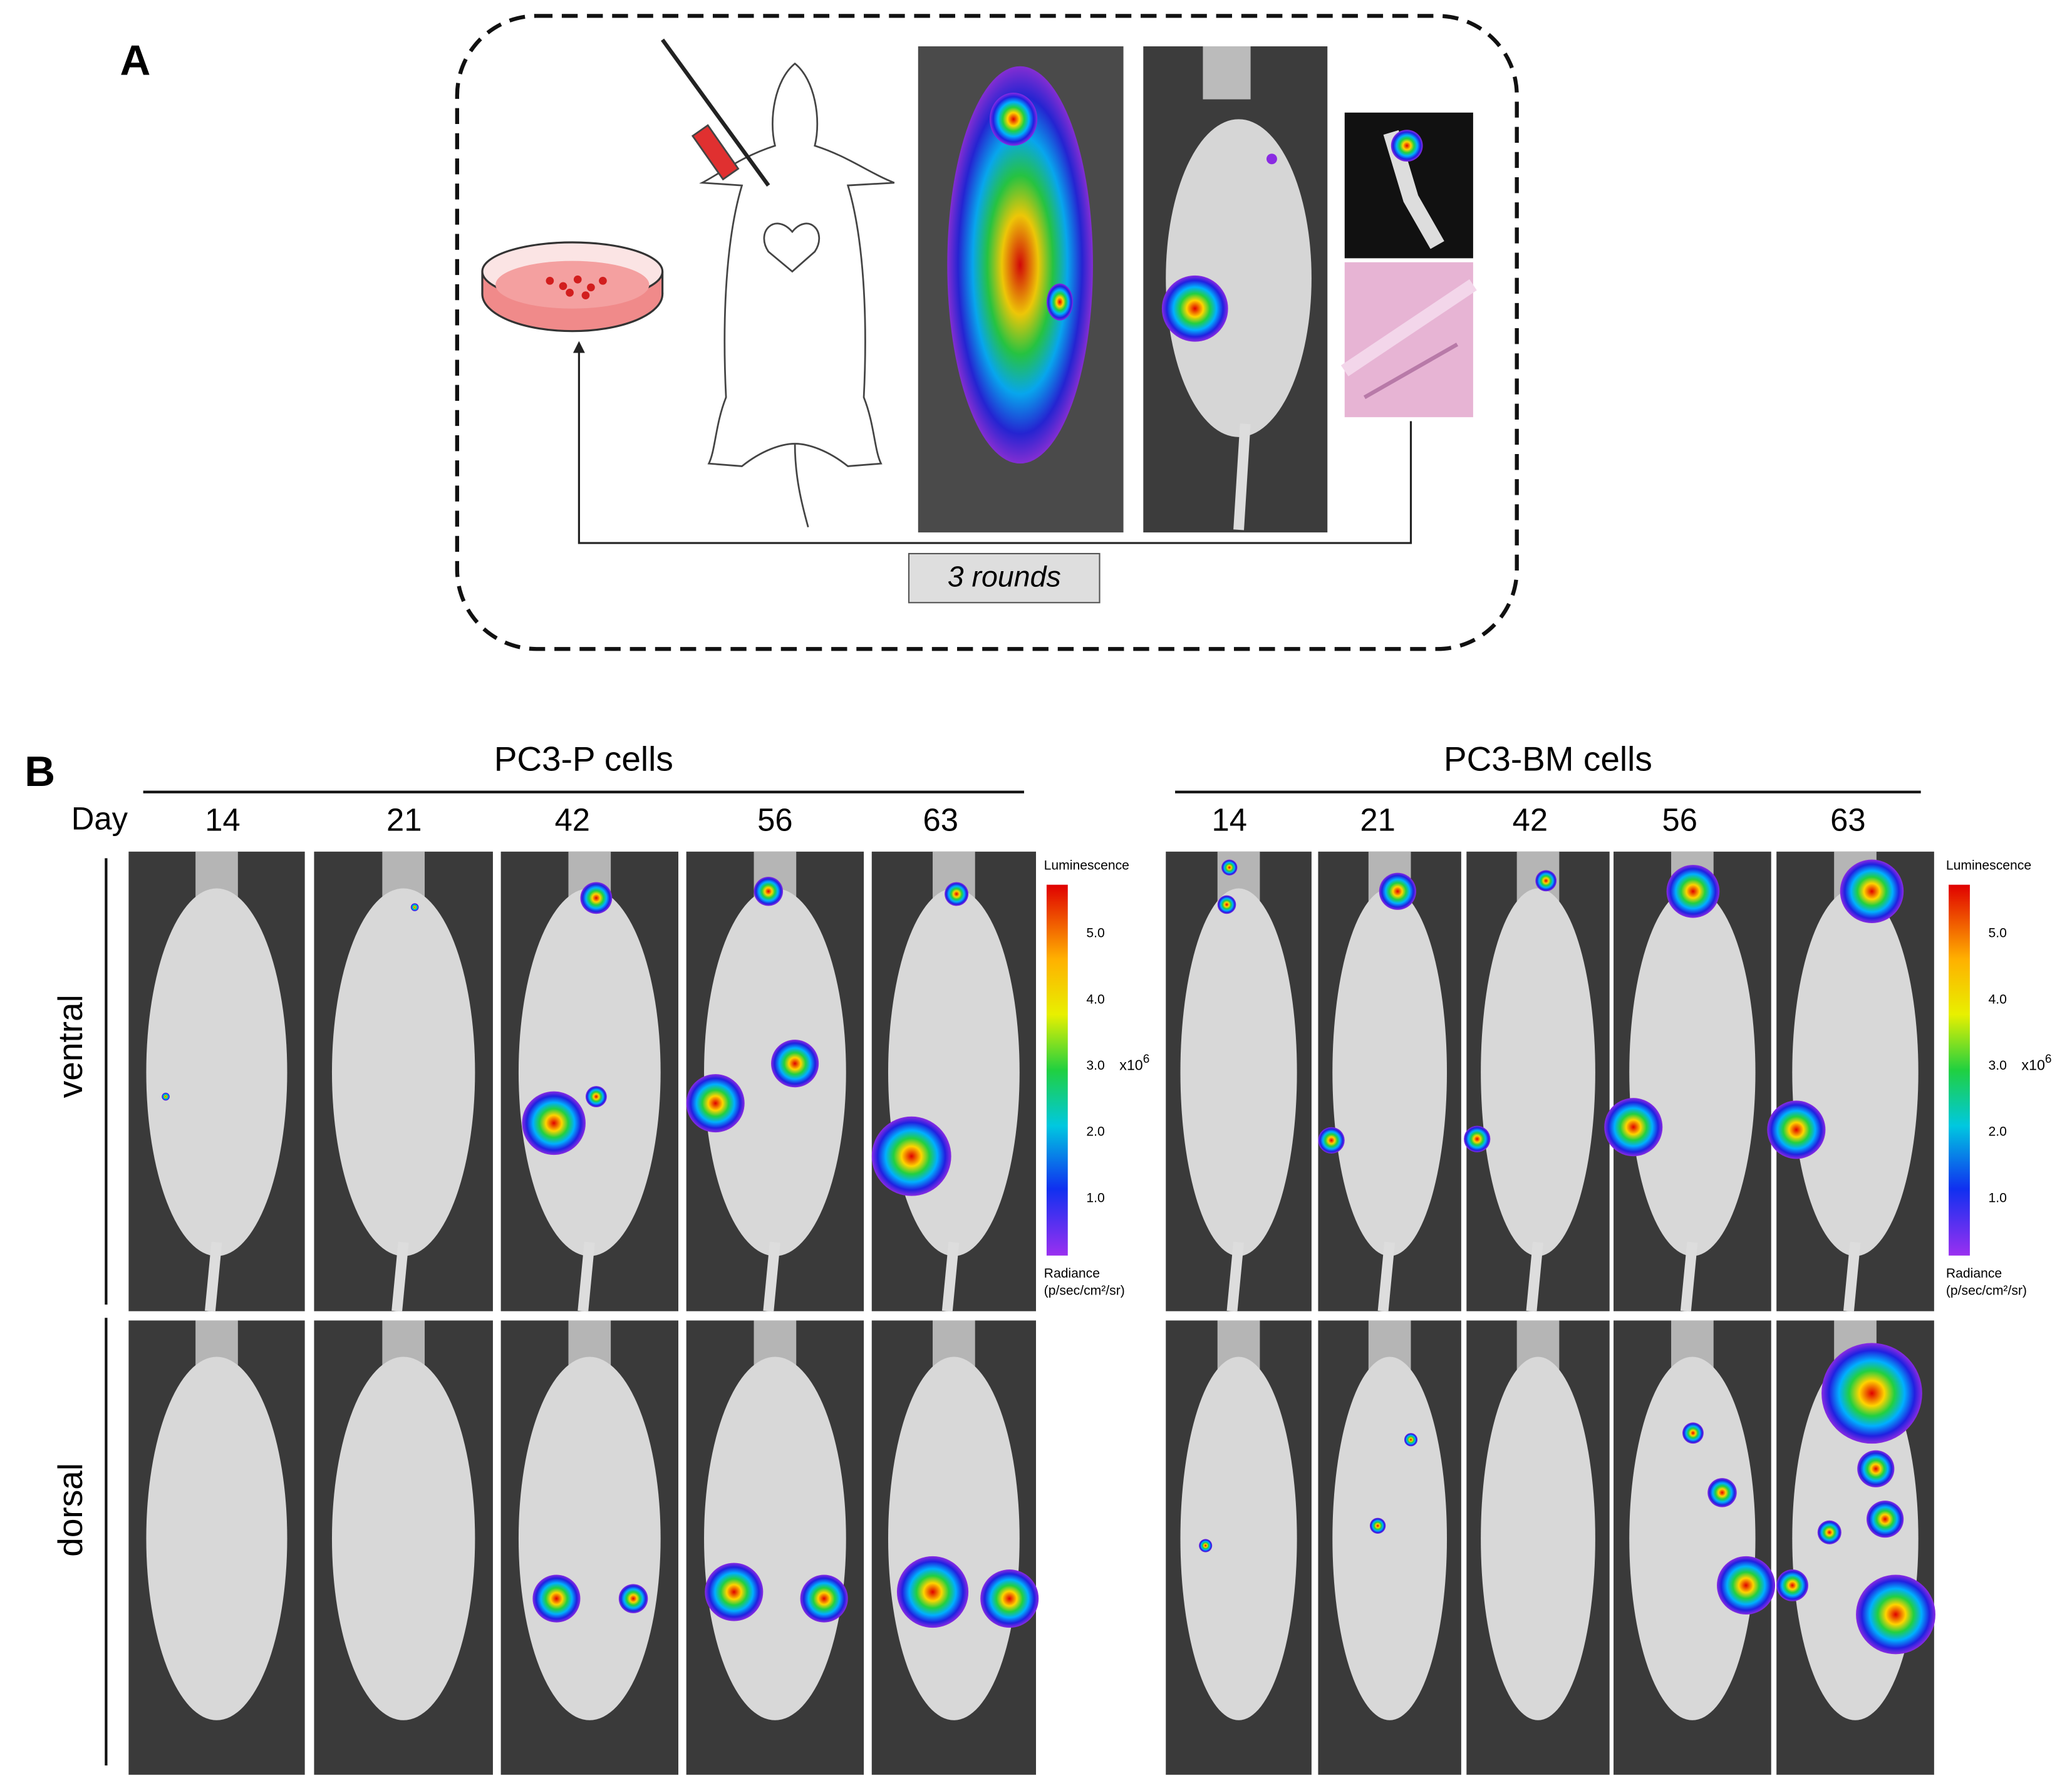 The image size is (2072, 1788). What do you see at coordinates (1095, 1132) in the screenshot?
I see `colorbar-tick-label: 2.0` at bounding box center [1095, 1132].